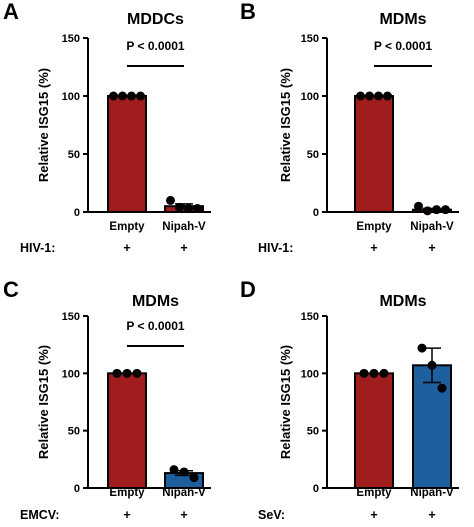  What do you see at coordinates (248, 289) in the screenshot?
I see `panel-letter: D` at bounding box center [248, 289].